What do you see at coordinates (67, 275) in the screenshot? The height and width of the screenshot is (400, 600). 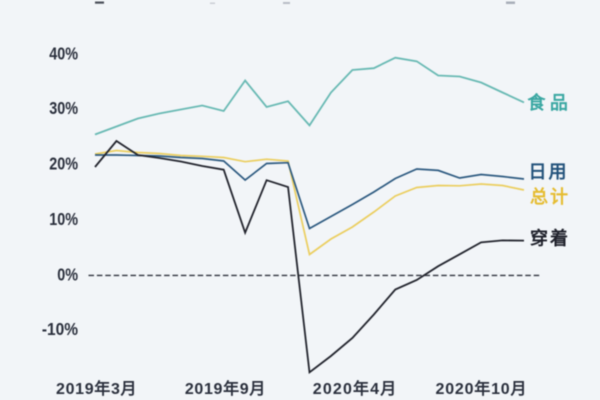 I see `svg-text: 0%` at bounding box center [67, 275].